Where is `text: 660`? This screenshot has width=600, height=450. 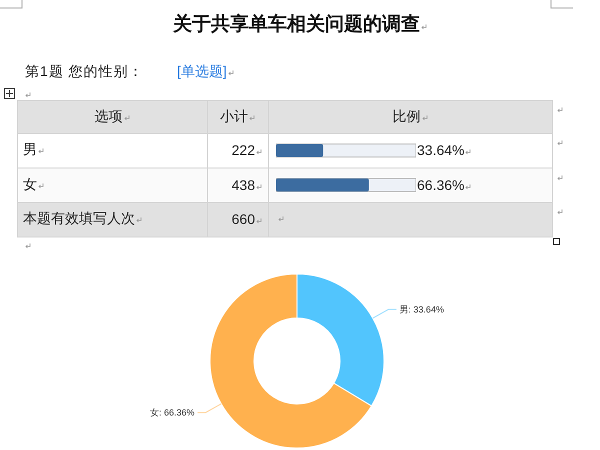
text: 660 is located at coordinates (243, 219).